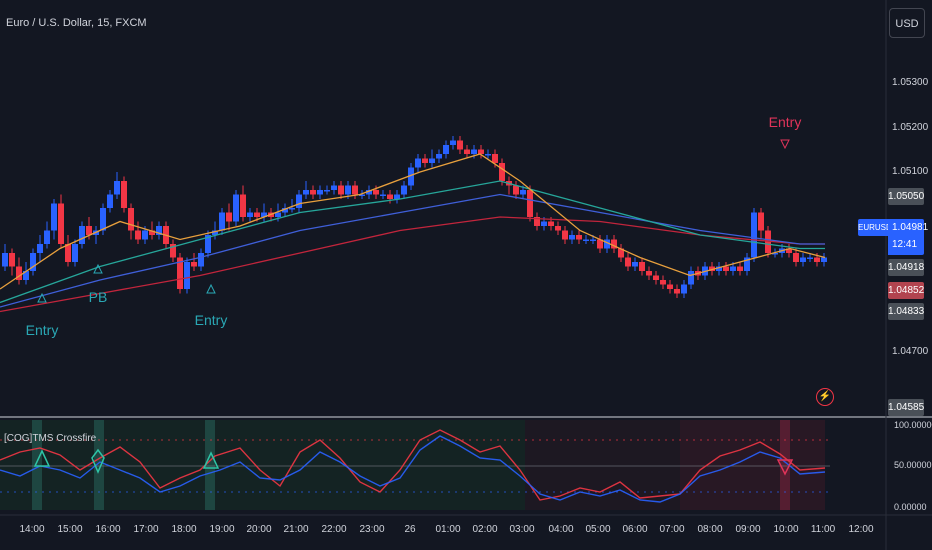 This screenshot has height=550, width=932. Describe the element at coordinates (910, 507) in the screenshot. I see `indicator-tick: 0.00000` at that location.